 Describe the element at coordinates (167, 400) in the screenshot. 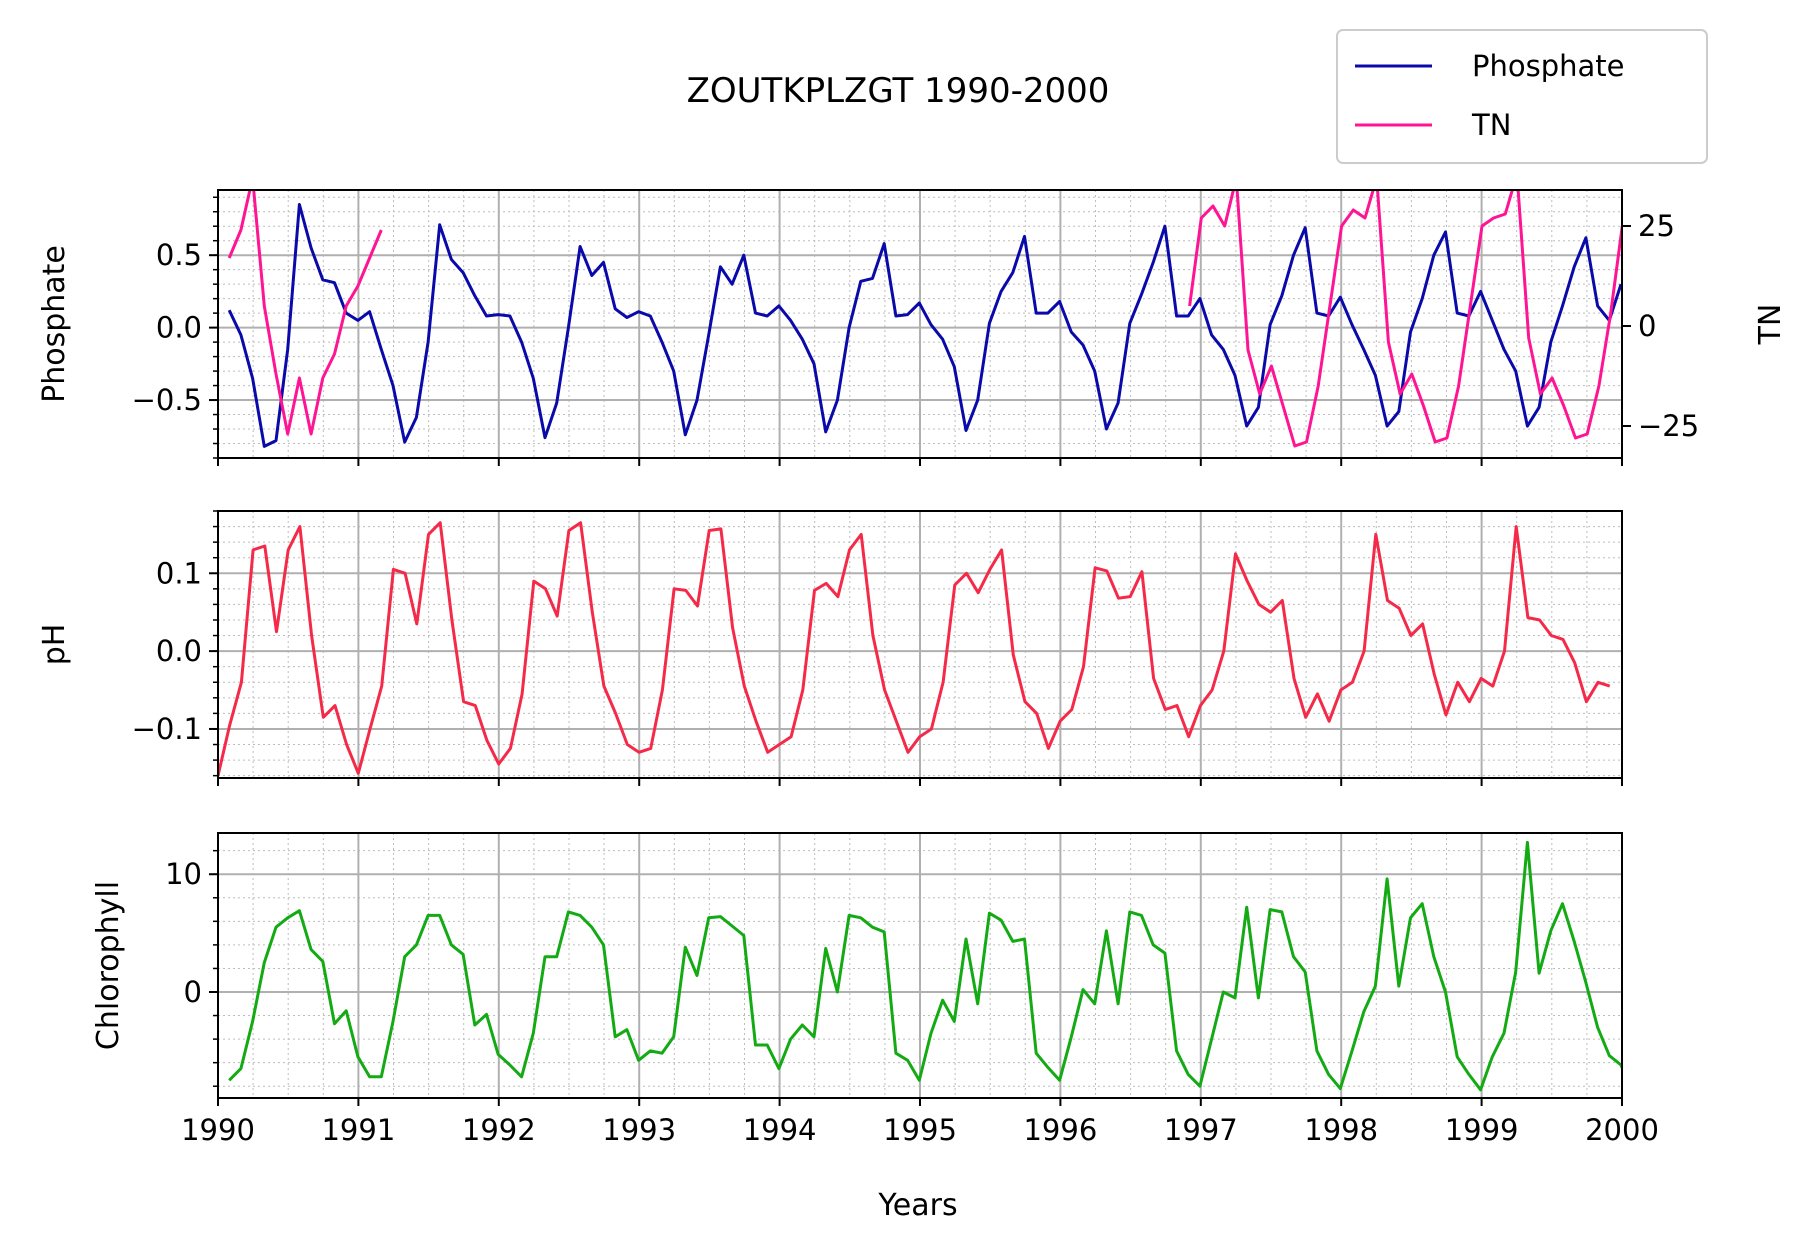

I see `y-tick-label: −0.5` at that location.